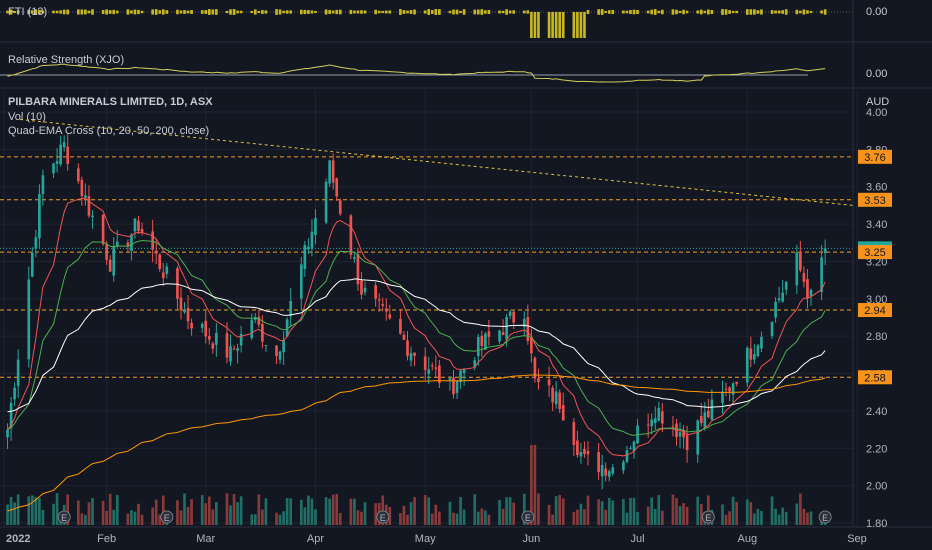  I want to click on indicator-volume: Vol (10), so click(27, 117).